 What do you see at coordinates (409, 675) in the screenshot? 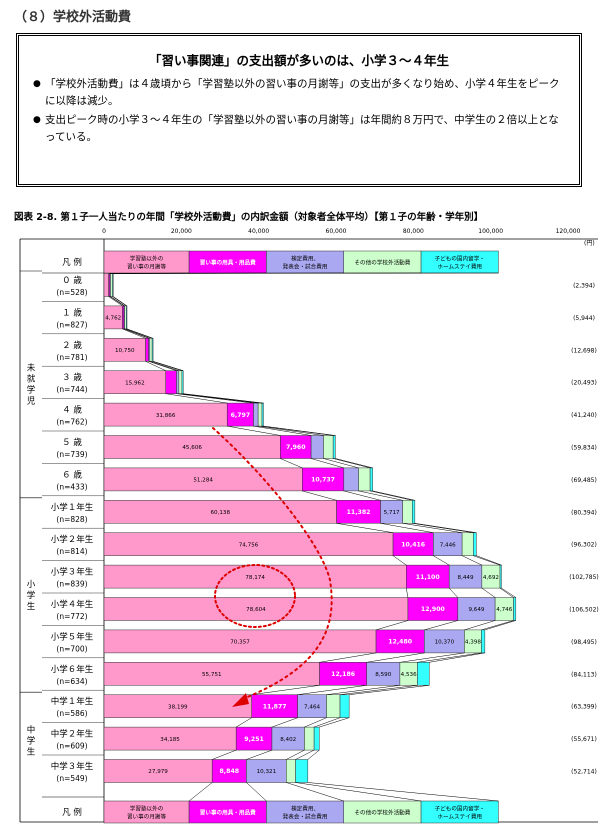
I see `bar-value-label: 4,536` at bounding box center [409, 675].